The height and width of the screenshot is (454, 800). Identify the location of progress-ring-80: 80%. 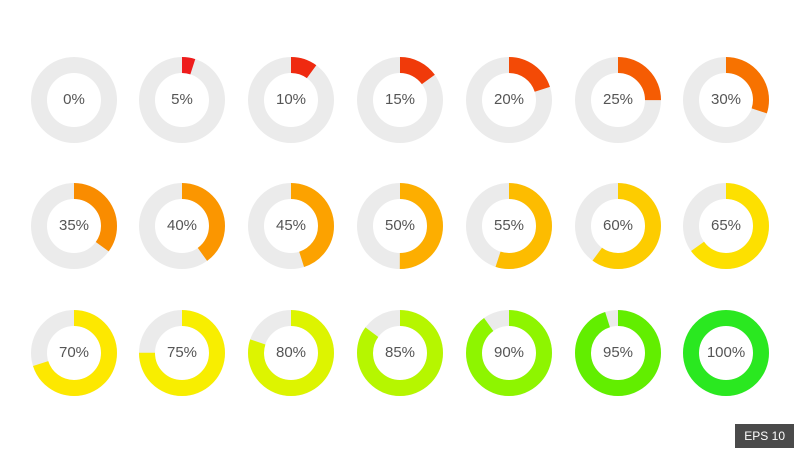
(291, 353).